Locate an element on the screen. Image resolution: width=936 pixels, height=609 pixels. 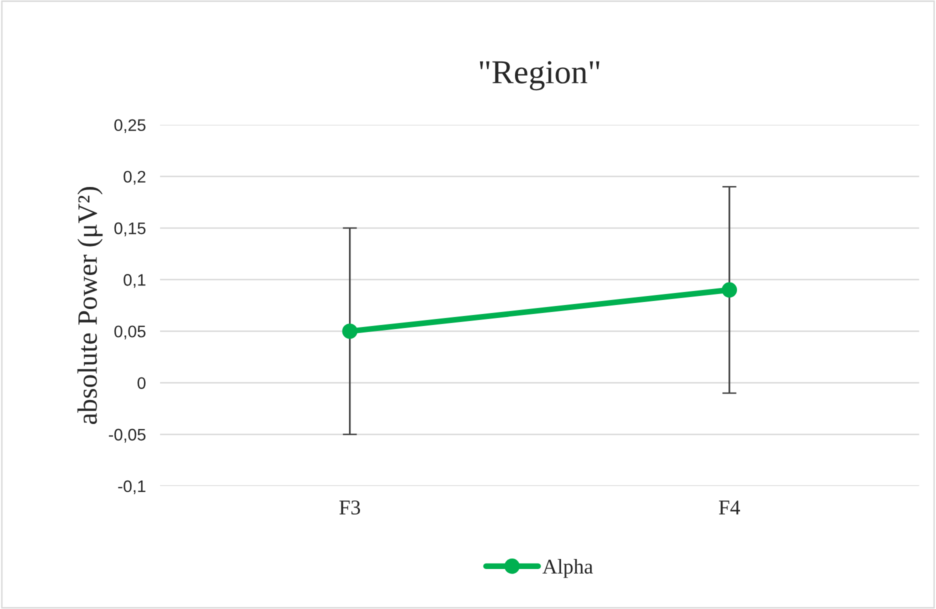
y-tick-label: 0,1 is located at coordinates (135, 281).